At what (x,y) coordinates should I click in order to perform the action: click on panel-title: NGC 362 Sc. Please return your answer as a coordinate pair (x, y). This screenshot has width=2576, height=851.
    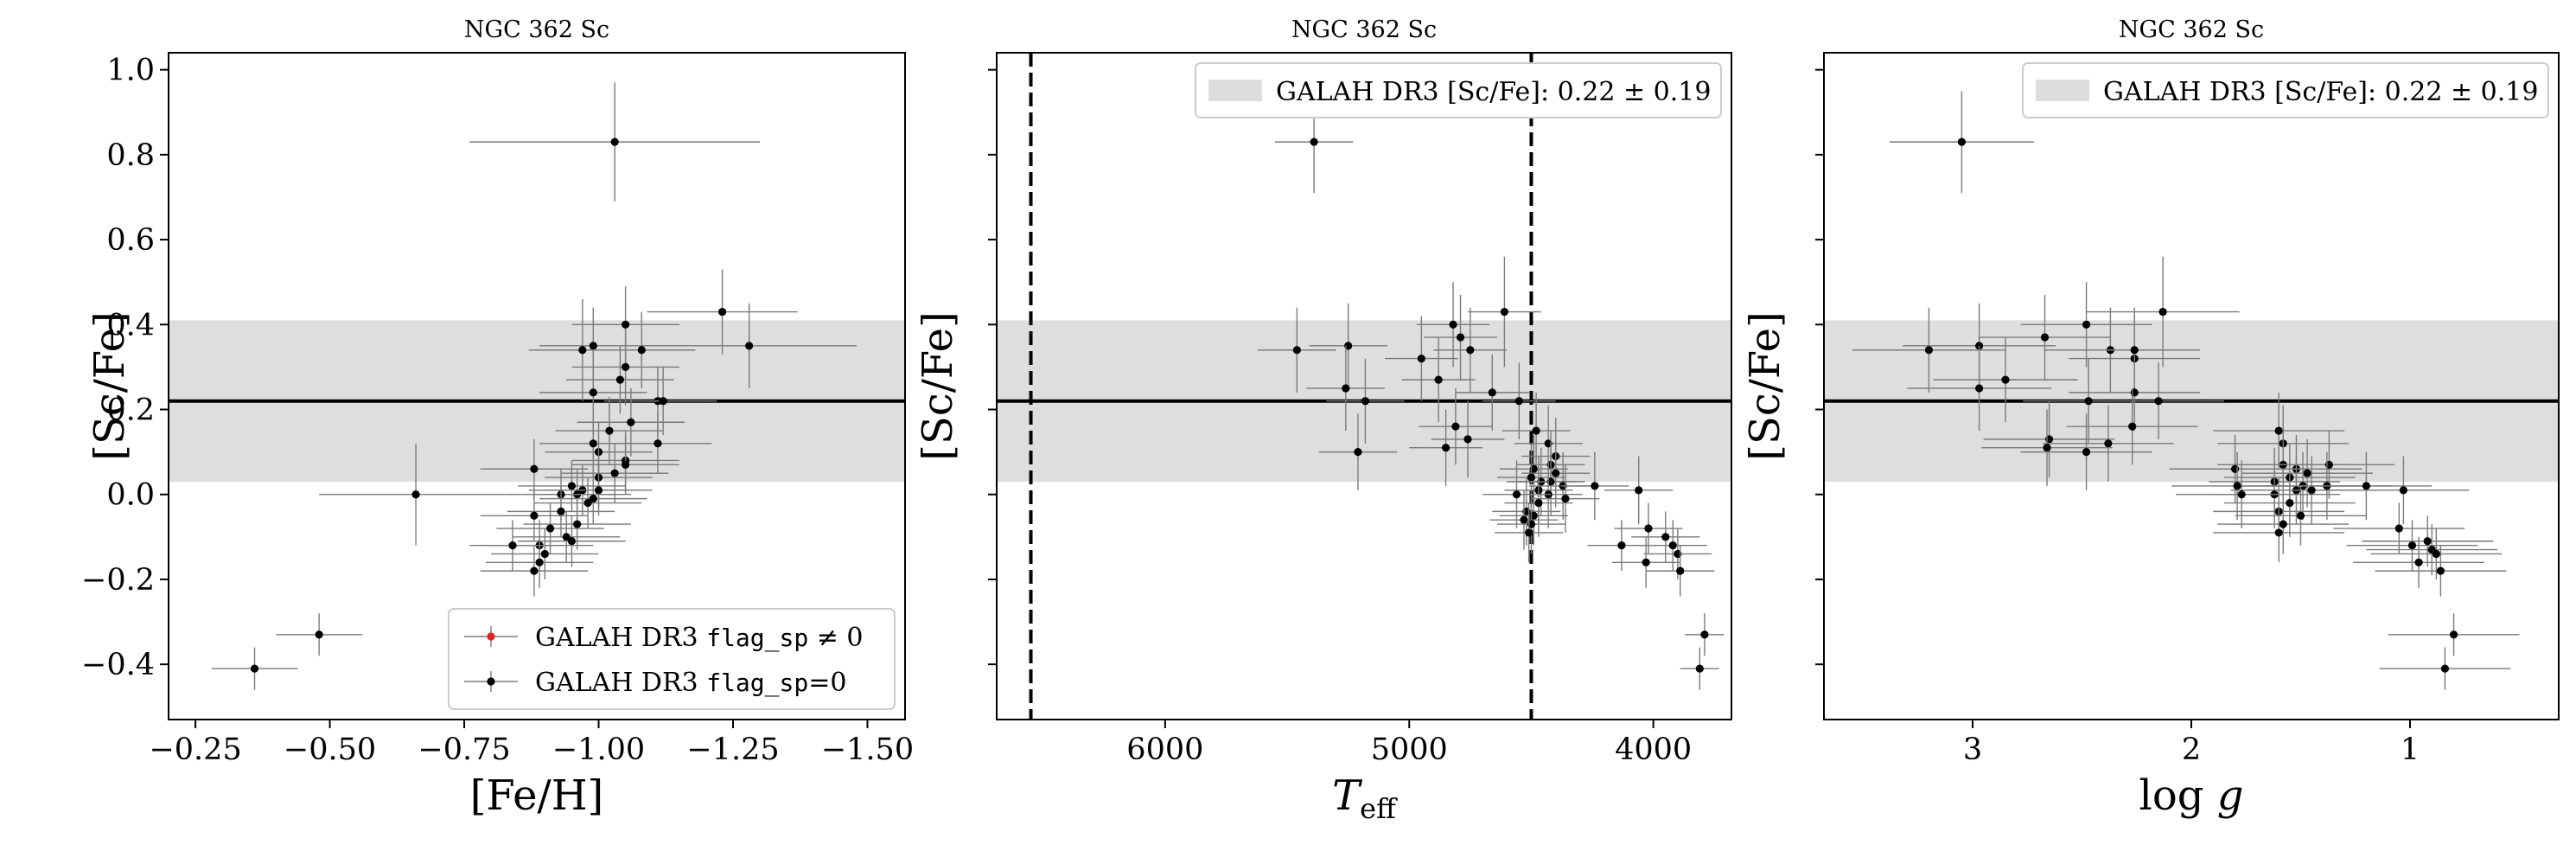
    Looking at the image, I should click on (2191, 29).